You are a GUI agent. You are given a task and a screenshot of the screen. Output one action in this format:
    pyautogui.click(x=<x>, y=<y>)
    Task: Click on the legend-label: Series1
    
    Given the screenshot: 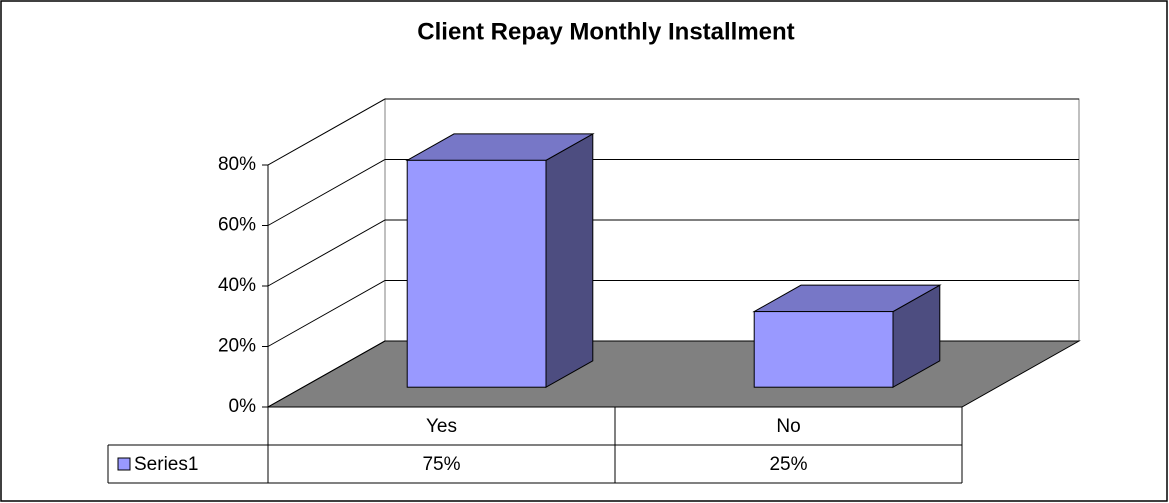 What is the action you would take?
    pyautogui.click(x=166, y=464)
    